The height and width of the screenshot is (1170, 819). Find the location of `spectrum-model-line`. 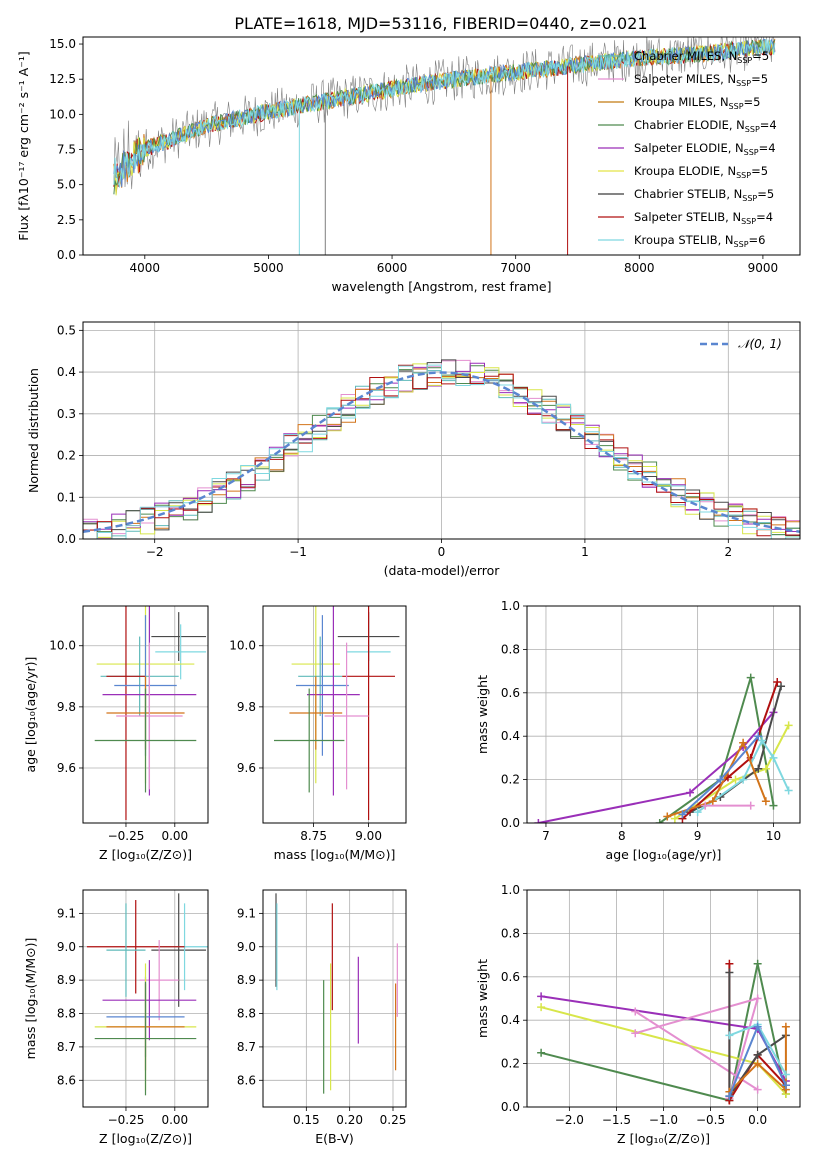

spectrum-model-line is located at coordinates (444, 112).